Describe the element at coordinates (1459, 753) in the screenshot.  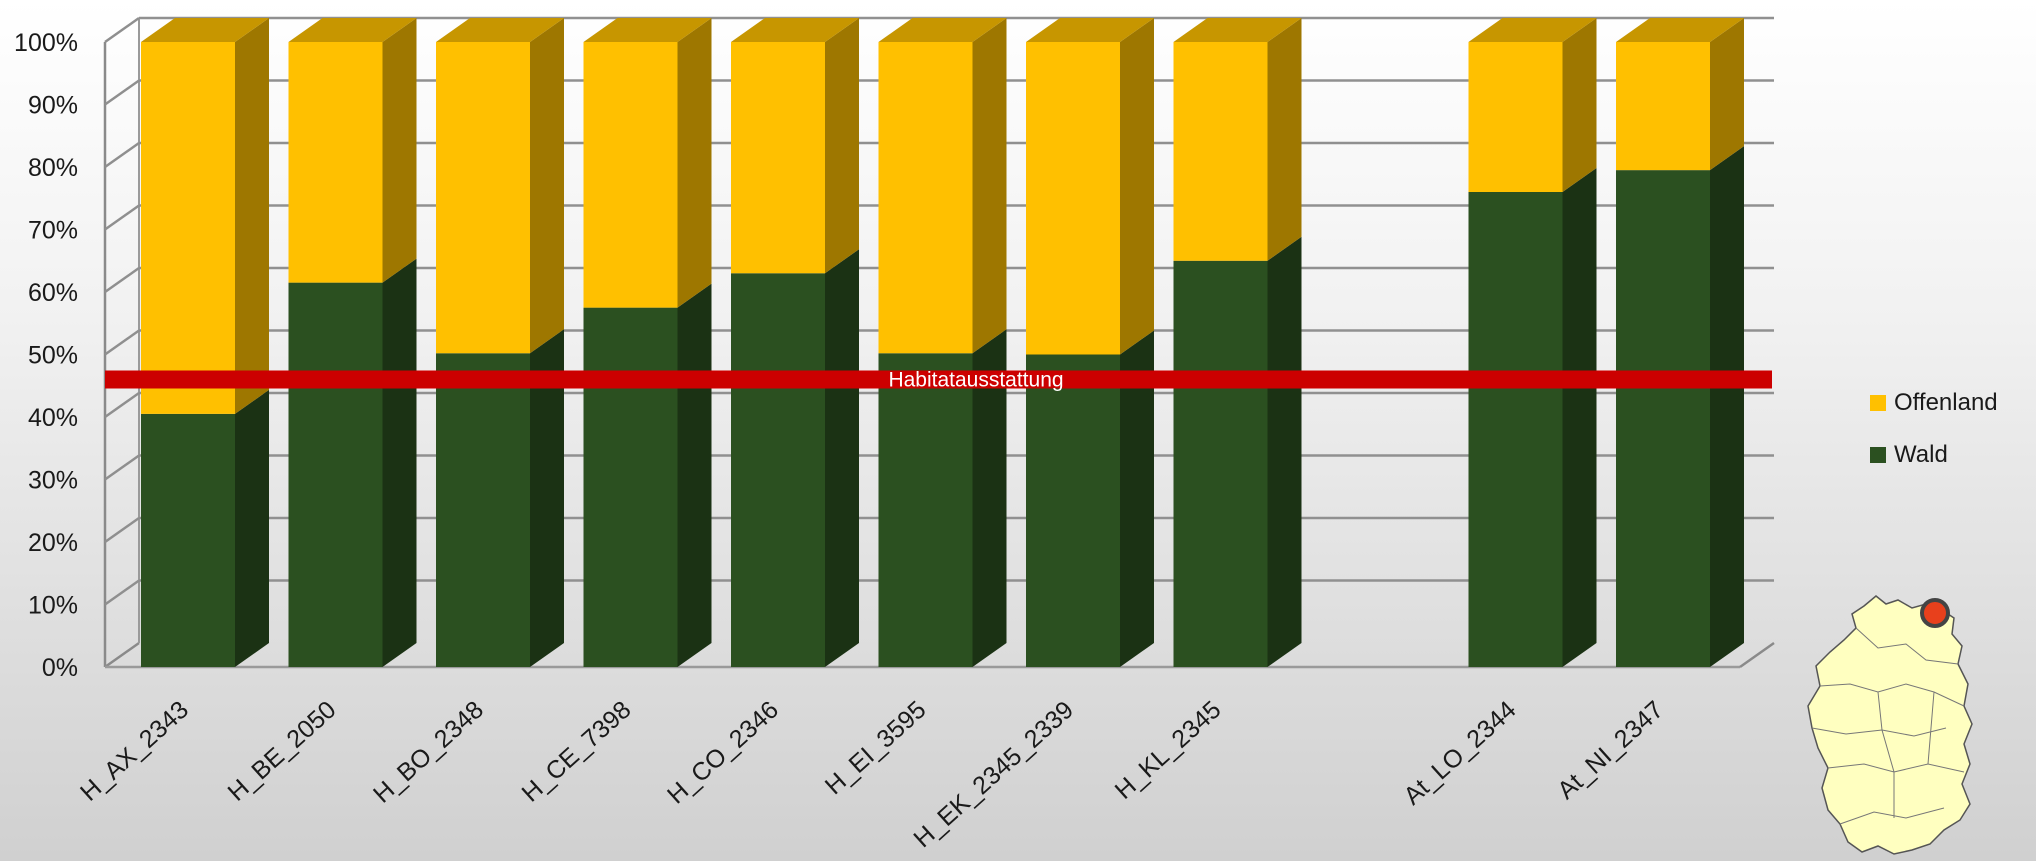
I see `x-tick-label: At_LO_2344` at that location.